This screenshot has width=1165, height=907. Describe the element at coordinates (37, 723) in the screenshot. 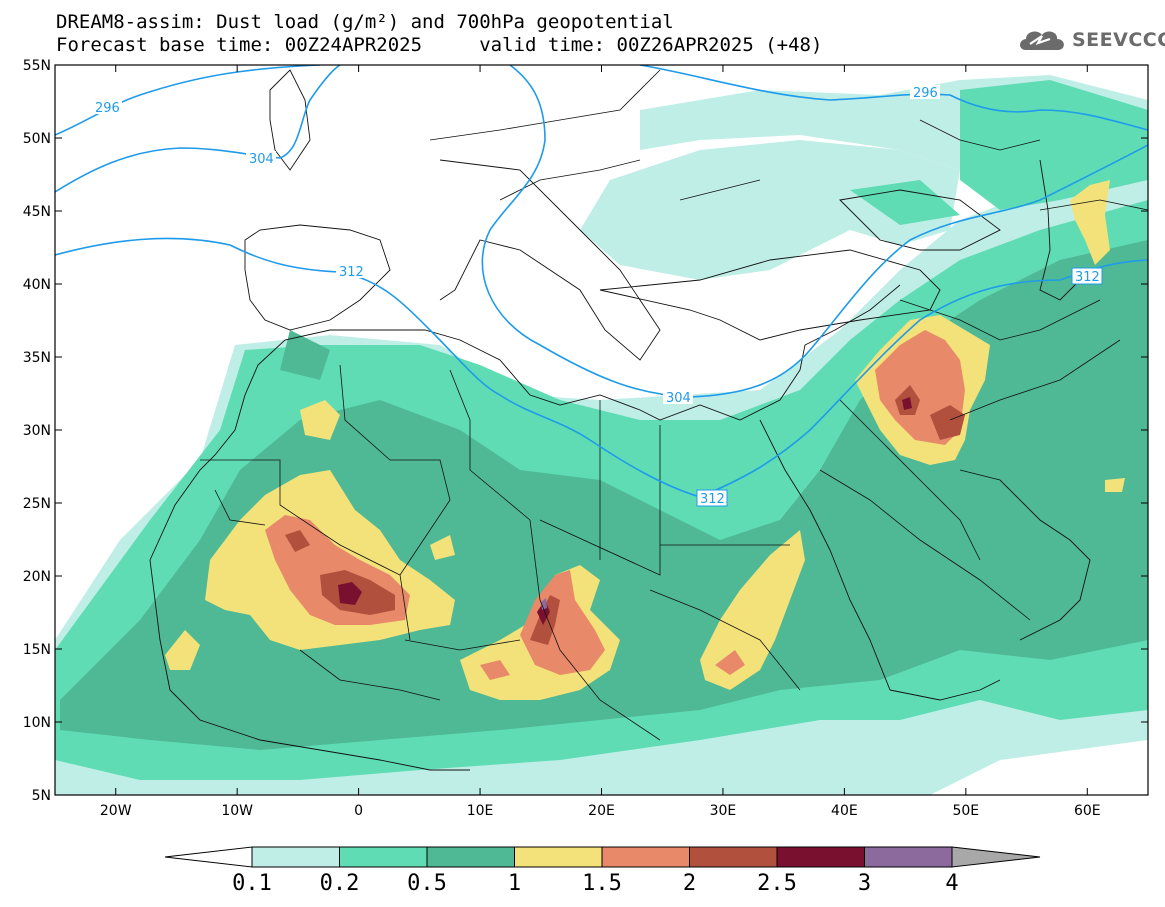

I see `lat-label: 10N` at that location.